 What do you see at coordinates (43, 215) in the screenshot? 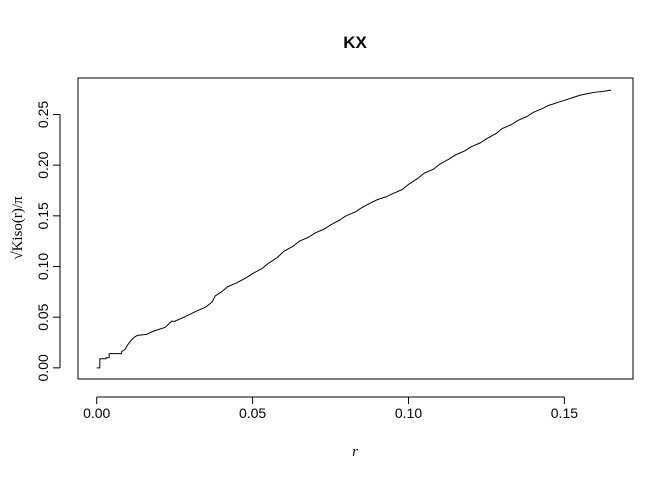
I see `y-tick-label: 0.15` at bounding box center [43, 215].